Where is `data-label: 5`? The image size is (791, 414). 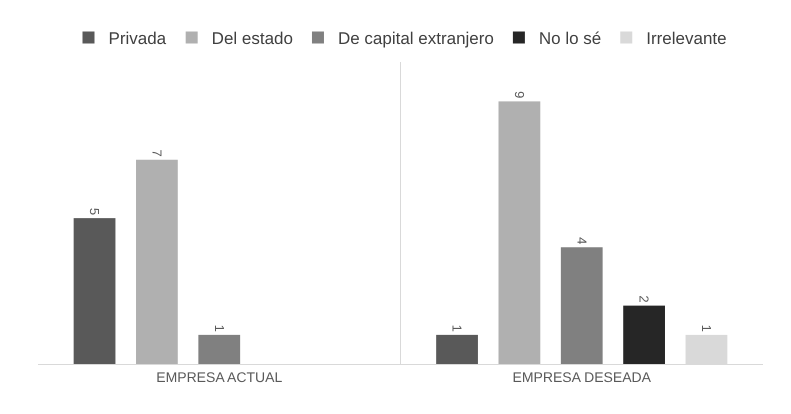 data-label: 5 is located at coordinates (94, 212).